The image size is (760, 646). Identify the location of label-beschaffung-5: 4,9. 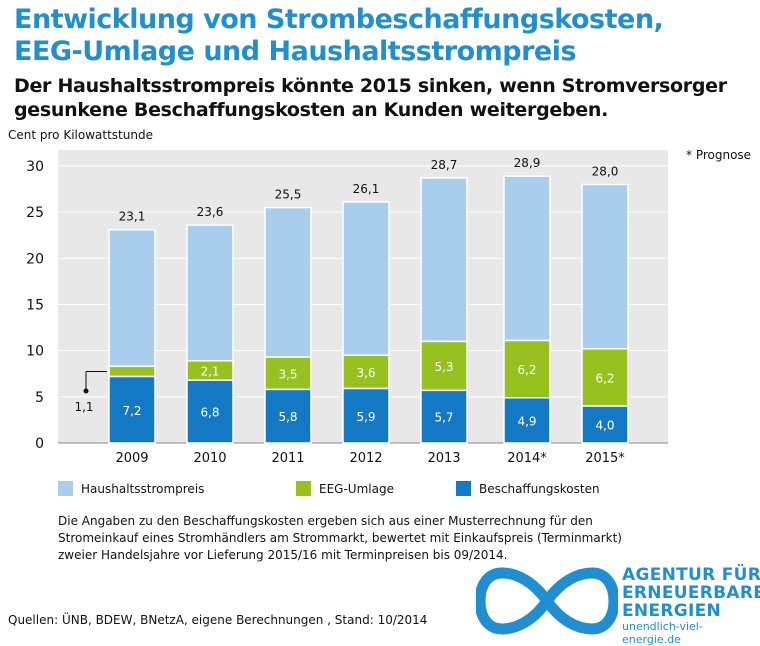
(526, 421).